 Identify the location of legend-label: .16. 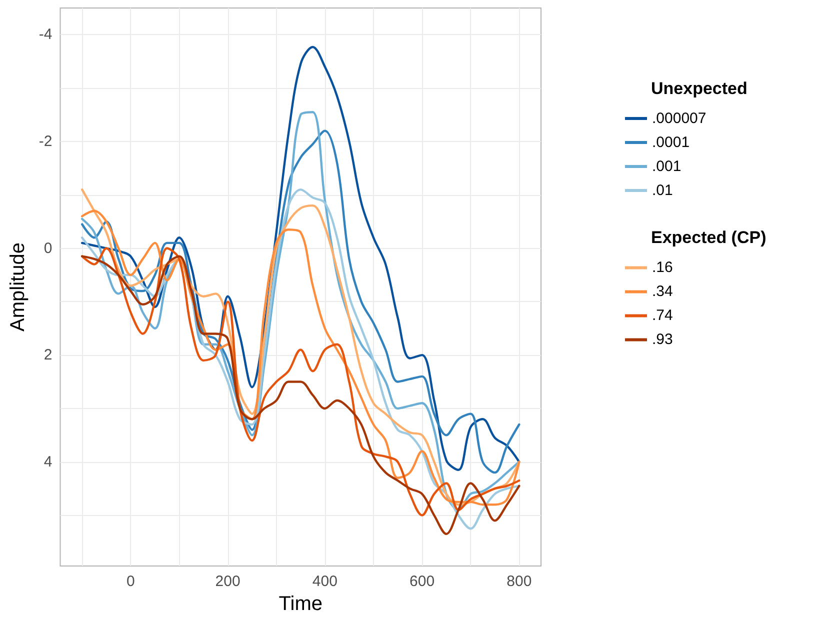
(662, 267).